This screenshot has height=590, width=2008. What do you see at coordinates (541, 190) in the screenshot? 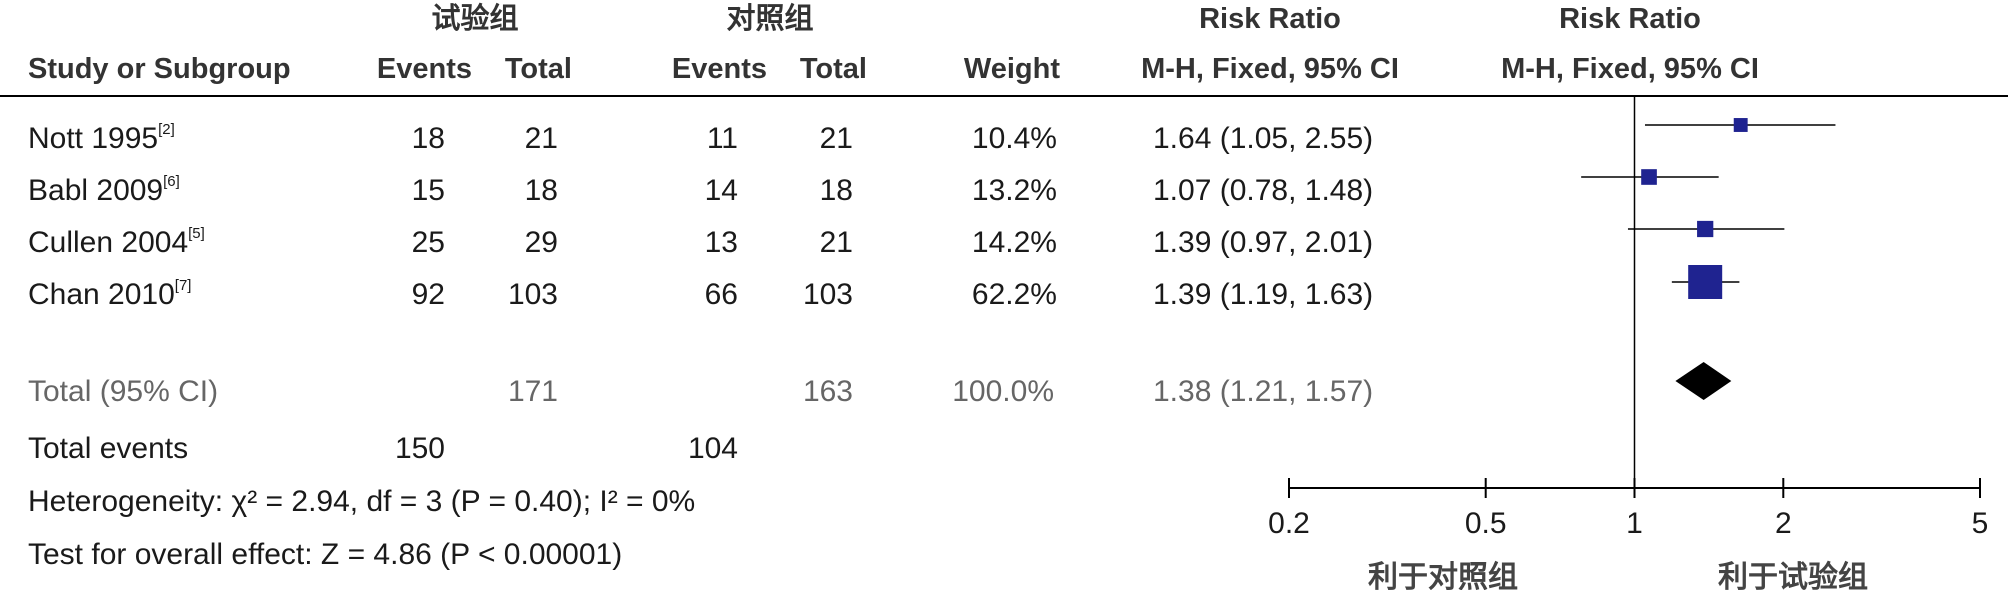
I see `total-exp: 18` at bounding box center [541, 190].